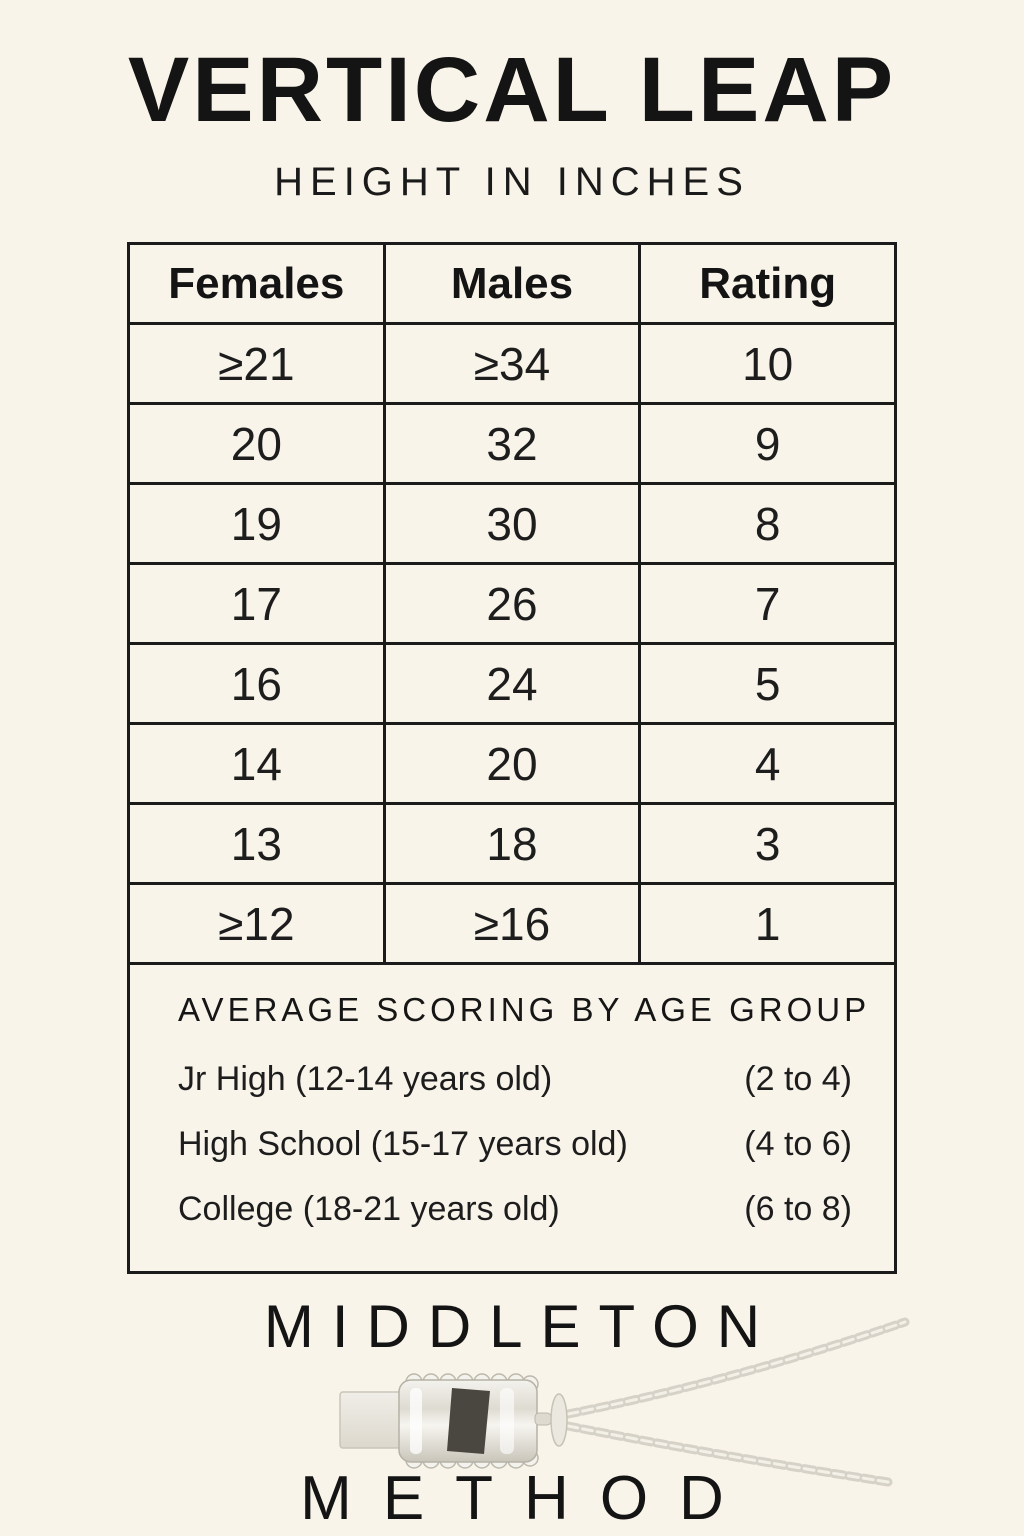 This screenshot has width=1024, height=1536. I want to click on table-header-row: Females Males Rating, so click(512, 283).